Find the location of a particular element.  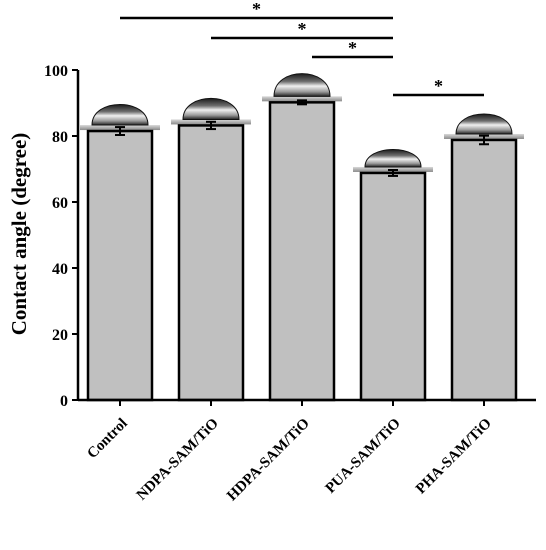

x-tick-label: HDPA-SAM/TiO is located at coordinates (268, 460).